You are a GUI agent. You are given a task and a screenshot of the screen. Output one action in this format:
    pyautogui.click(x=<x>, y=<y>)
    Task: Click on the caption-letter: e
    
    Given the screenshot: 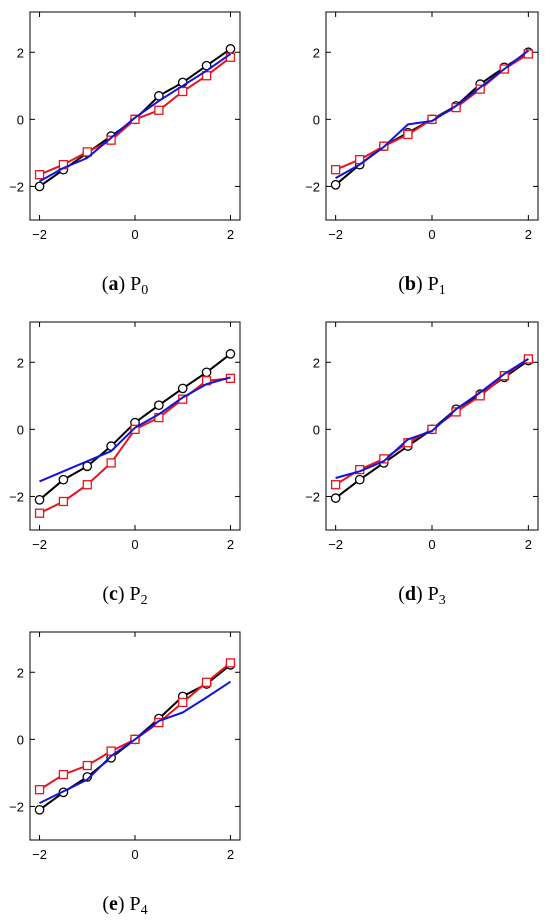 What is the action you would take?
    pyautogui.click(x=113, y=904)
    